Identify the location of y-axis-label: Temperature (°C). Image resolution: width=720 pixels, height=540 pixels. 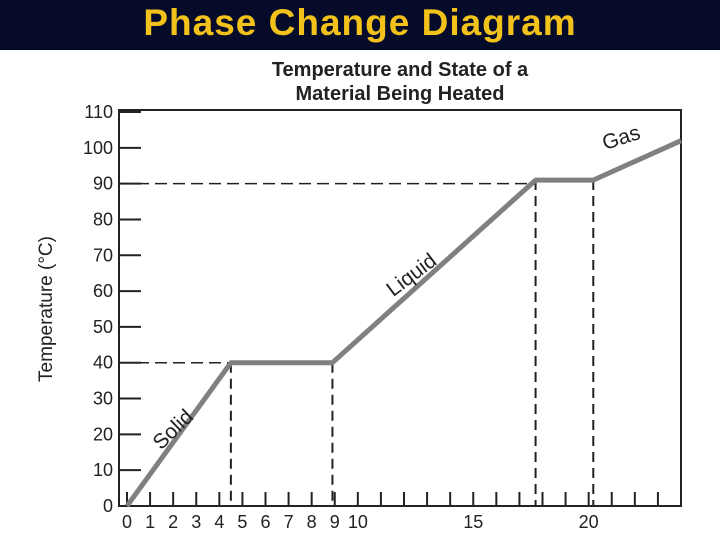
(46, 309).